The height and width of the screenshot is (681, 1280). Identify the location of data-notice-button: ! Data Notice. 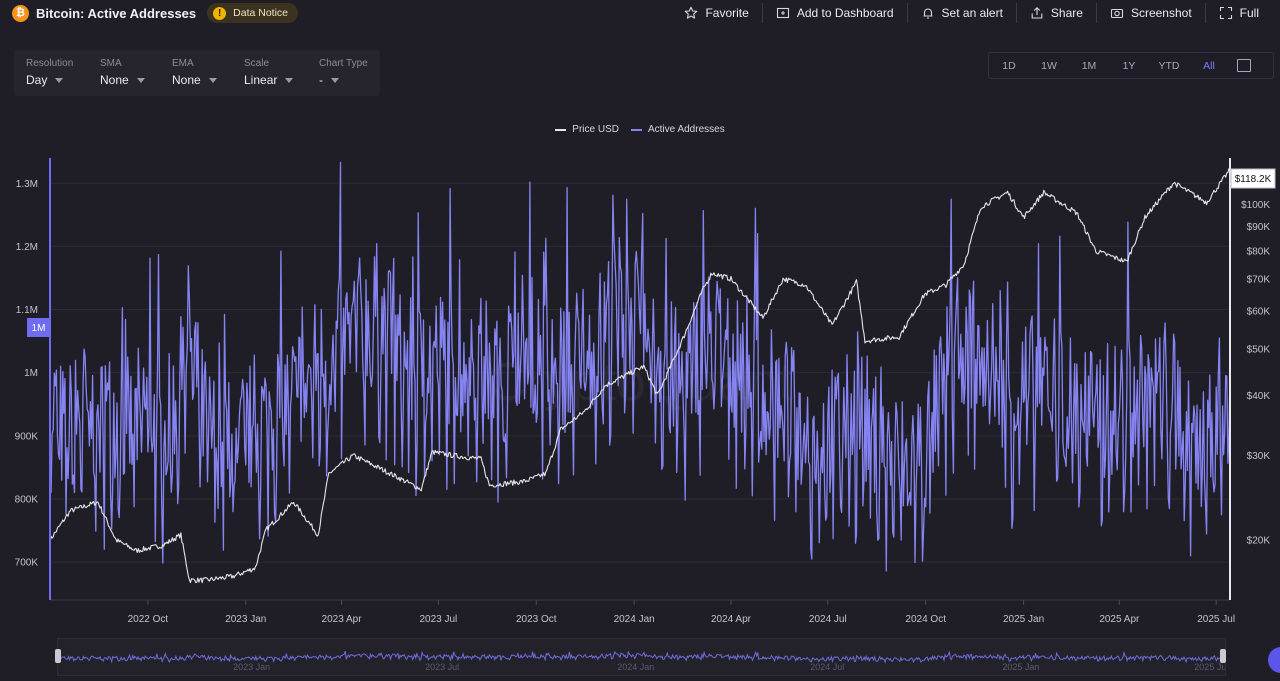
(252, 13).